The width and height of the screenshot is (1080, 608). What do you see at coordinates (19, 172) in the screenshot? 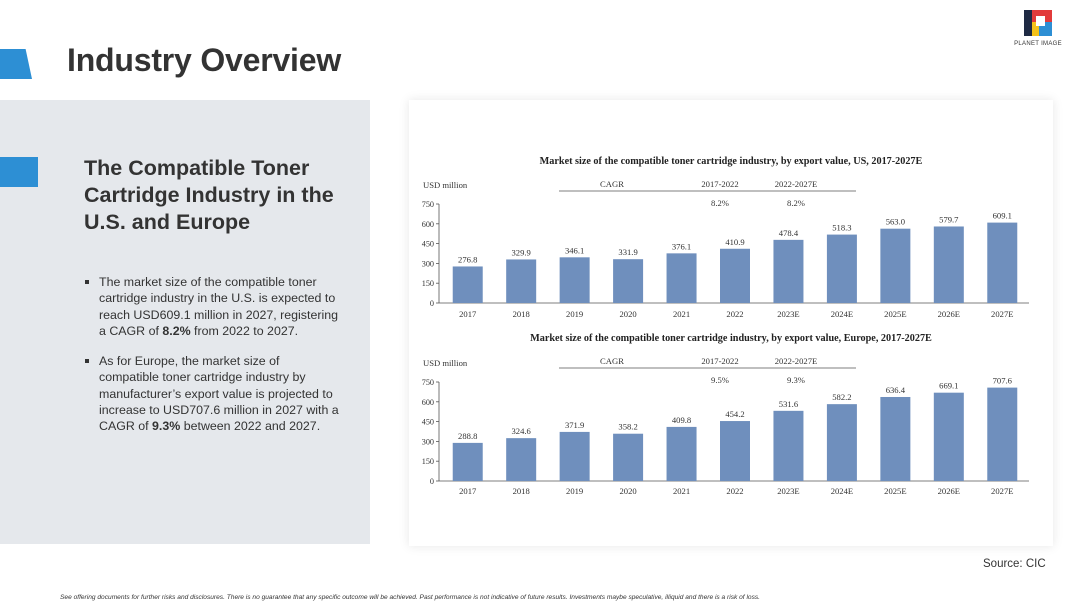
I see `section-accent-bar` at bounding box center [19, 172].